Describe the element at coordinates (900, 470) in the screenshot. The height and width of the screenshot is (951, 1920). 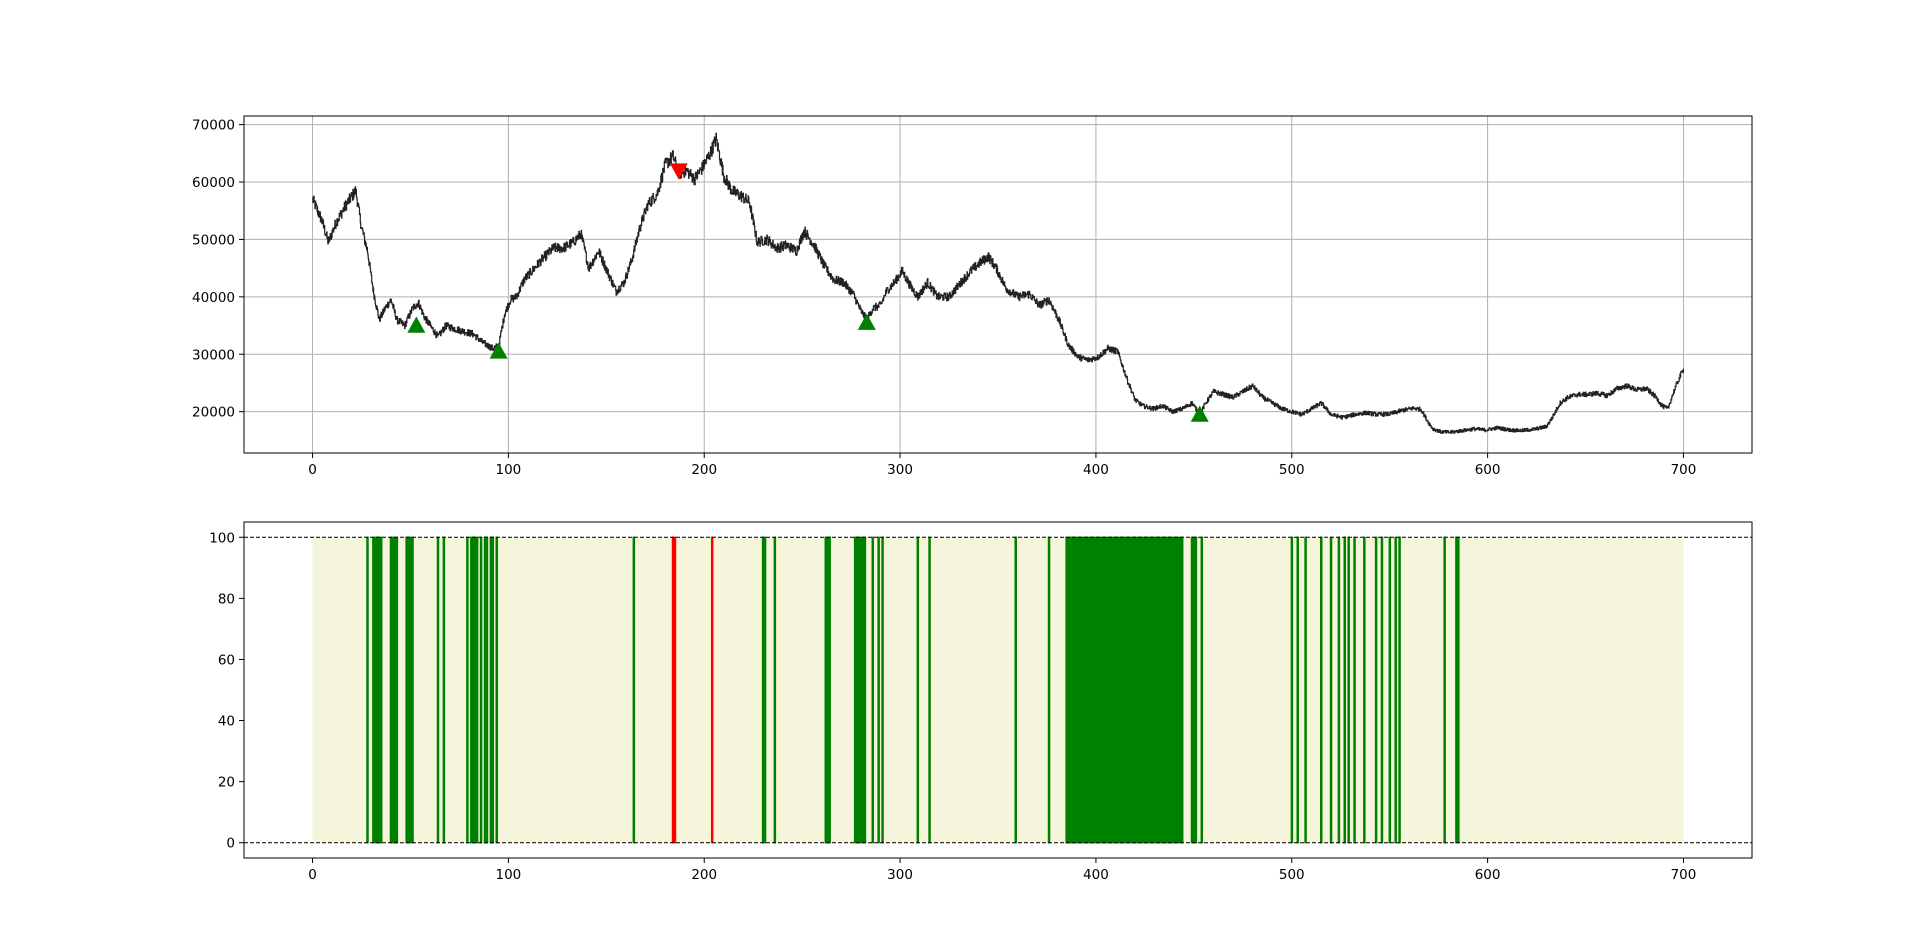
I see `x-tick-label: 300` at that location.